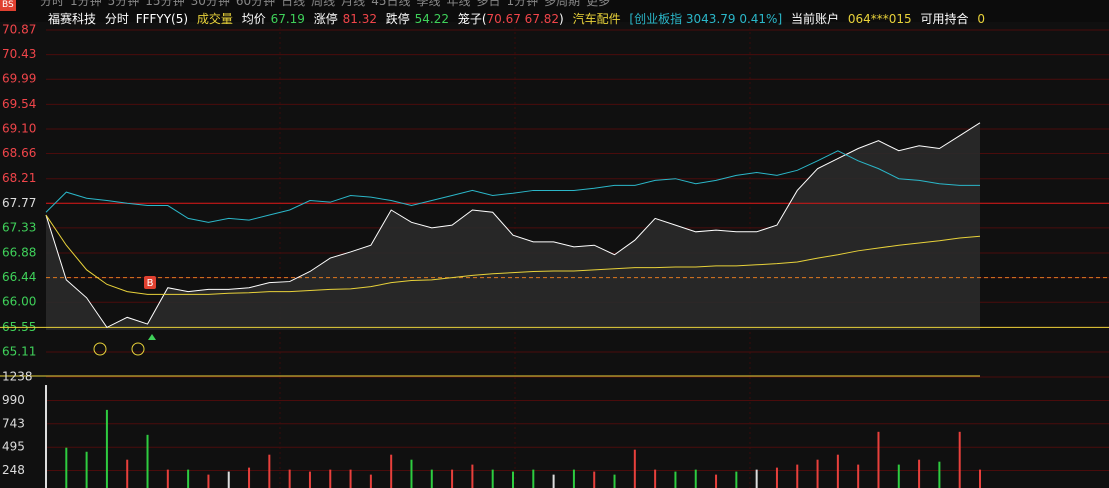 The image size is (1109, 488). Describe the element at coordinates (353, 4) in the screenshot. I see `toolbar-item: 月线` at that location.